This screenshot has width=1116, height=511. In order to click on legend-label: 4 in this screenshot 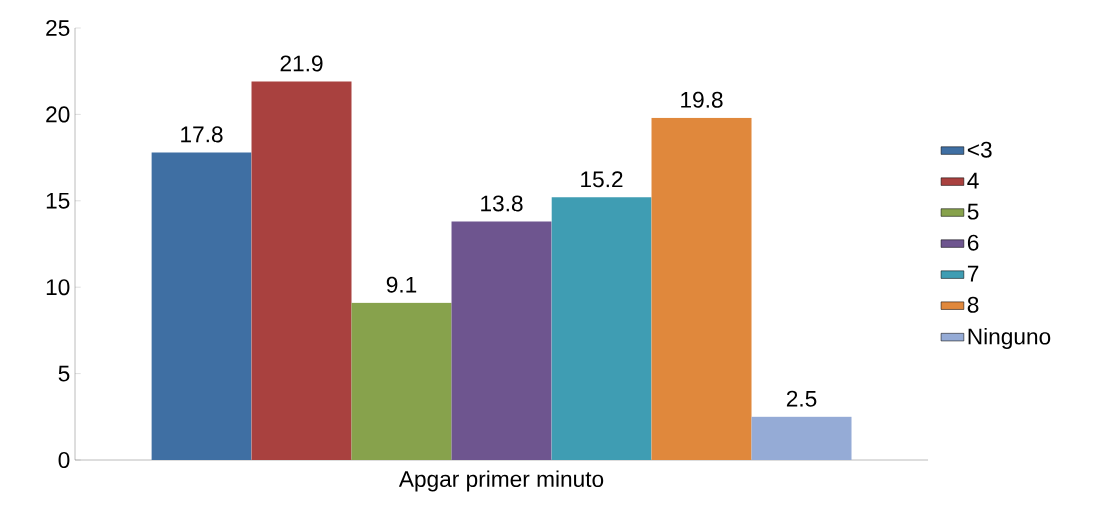, I will do `click(973, 180)`.